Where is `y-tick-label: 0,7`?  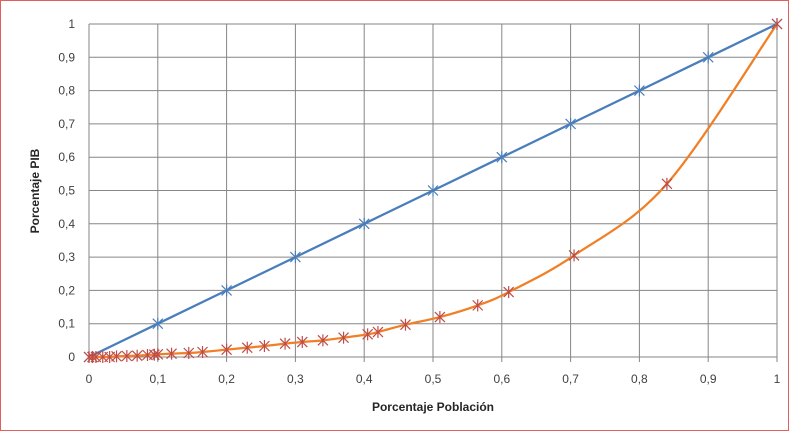
y-tick-label: 0,7 is located at coordinates (66, 124).